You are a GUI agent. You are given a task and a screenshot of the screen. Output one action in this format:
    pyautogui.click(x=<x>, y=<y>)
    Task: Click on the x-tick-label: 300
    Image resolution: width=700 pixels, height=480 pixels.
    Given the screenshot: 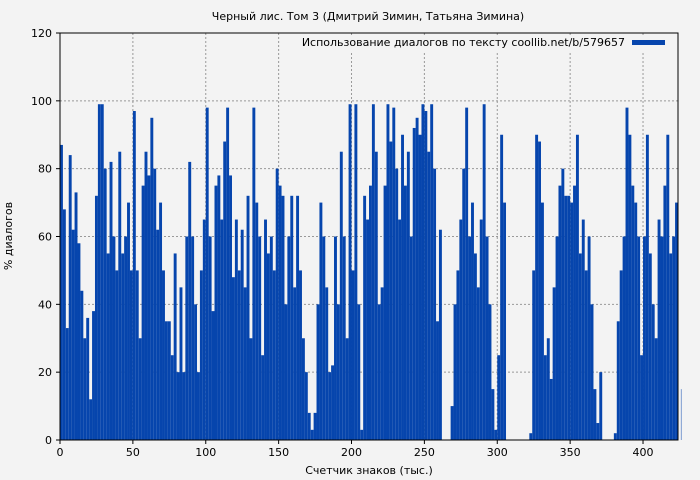 What is the action you would take?
    pyautogui.click(x=497, y=452)
    